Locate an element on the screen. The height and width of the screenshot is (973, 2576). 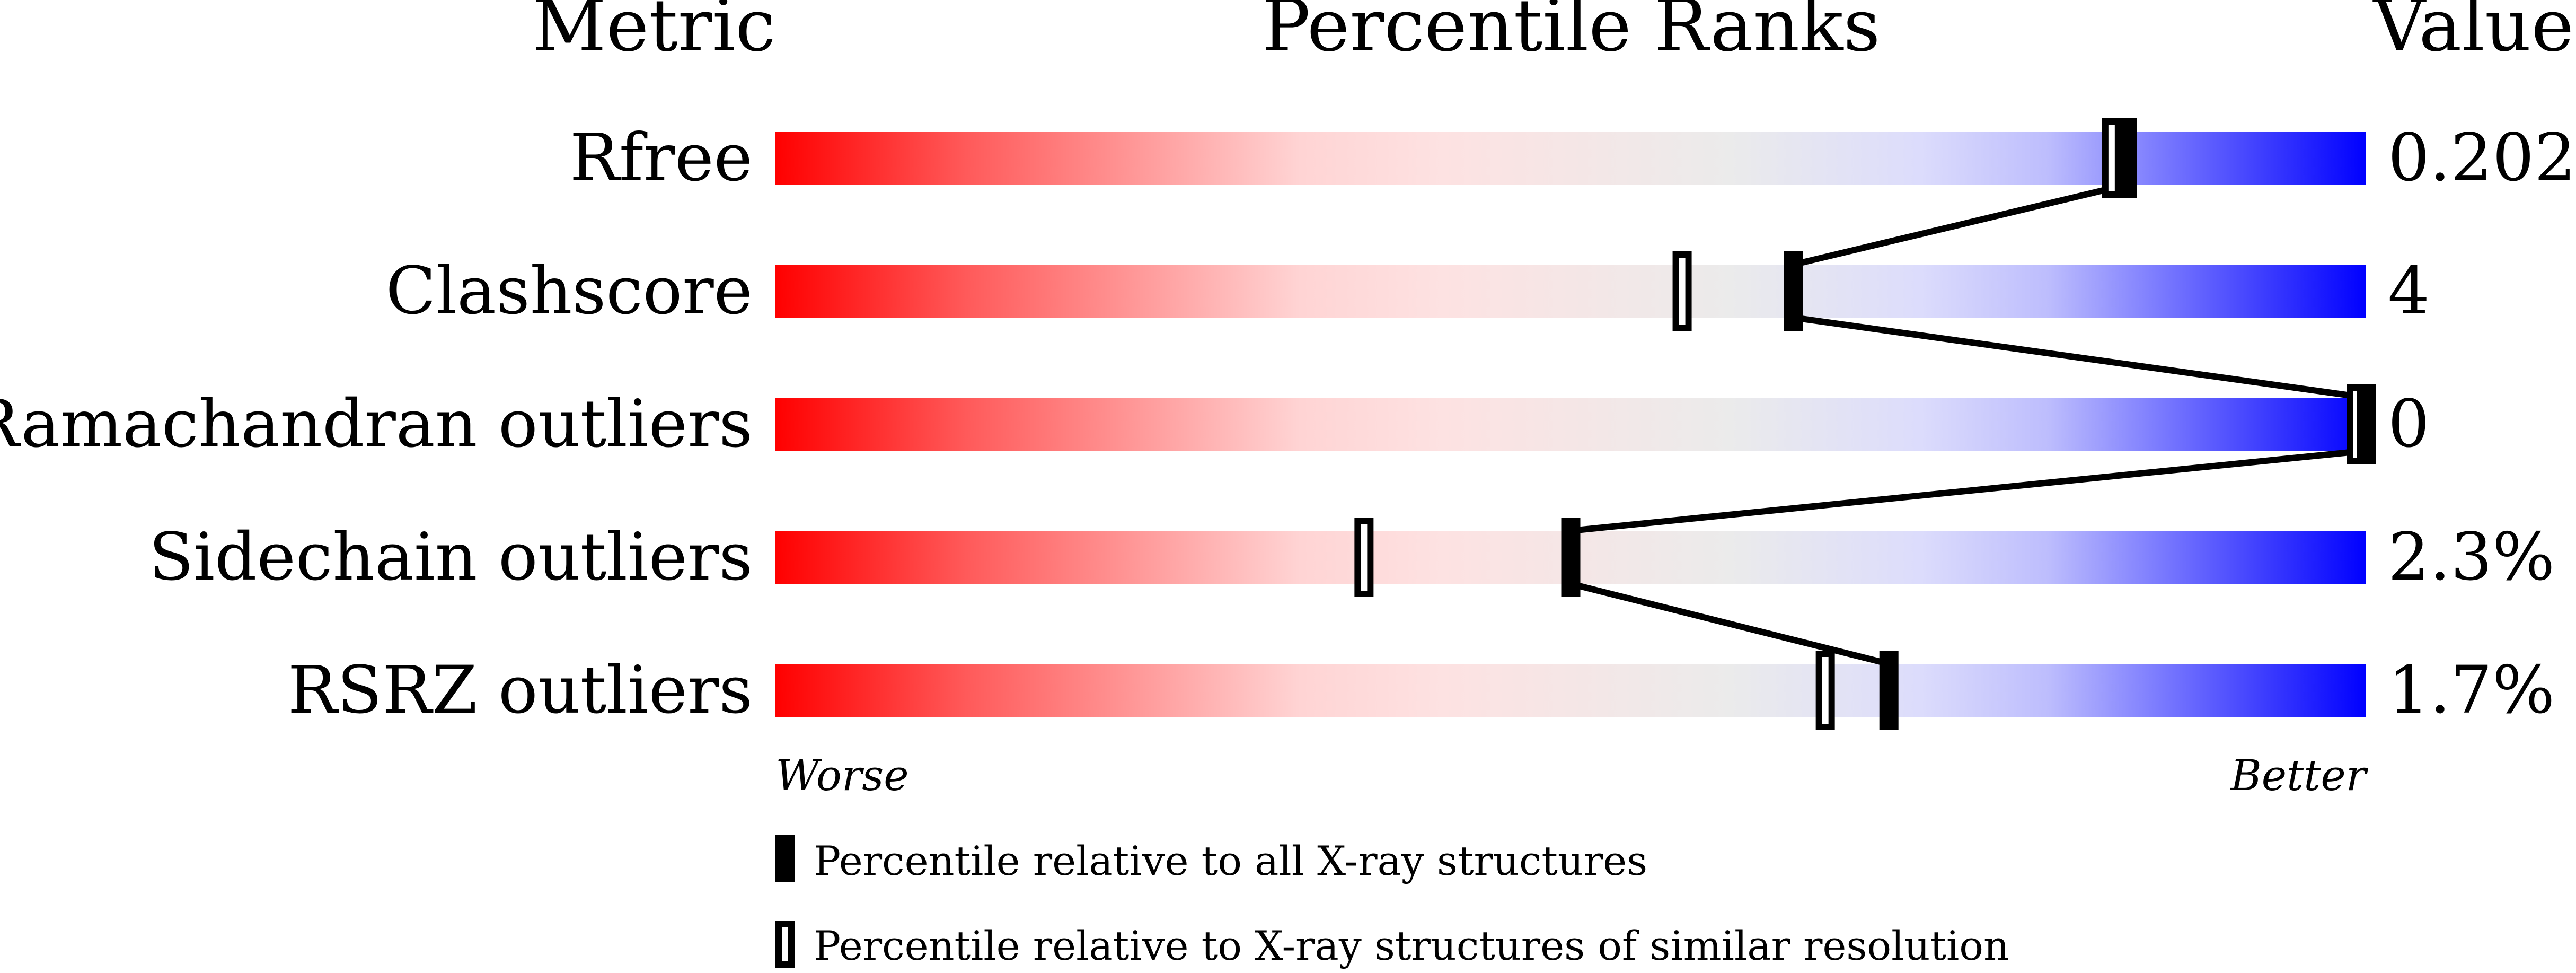
metric-label: Rfree is located at coordinates (661, 158).